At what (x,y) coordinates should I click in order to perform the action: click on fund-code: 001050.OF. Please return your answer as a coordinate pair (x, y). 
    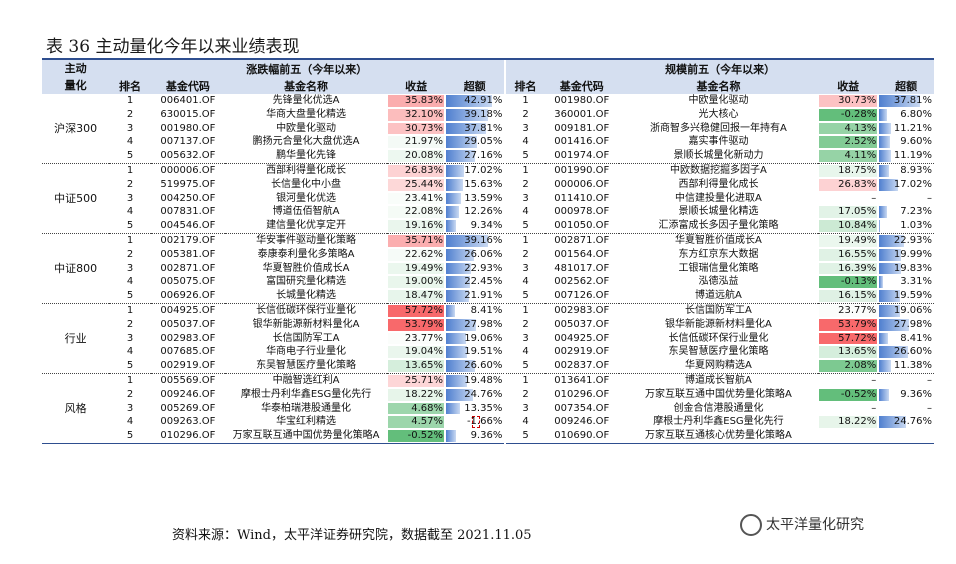
    Looking at the image, I should click on (581, 226).